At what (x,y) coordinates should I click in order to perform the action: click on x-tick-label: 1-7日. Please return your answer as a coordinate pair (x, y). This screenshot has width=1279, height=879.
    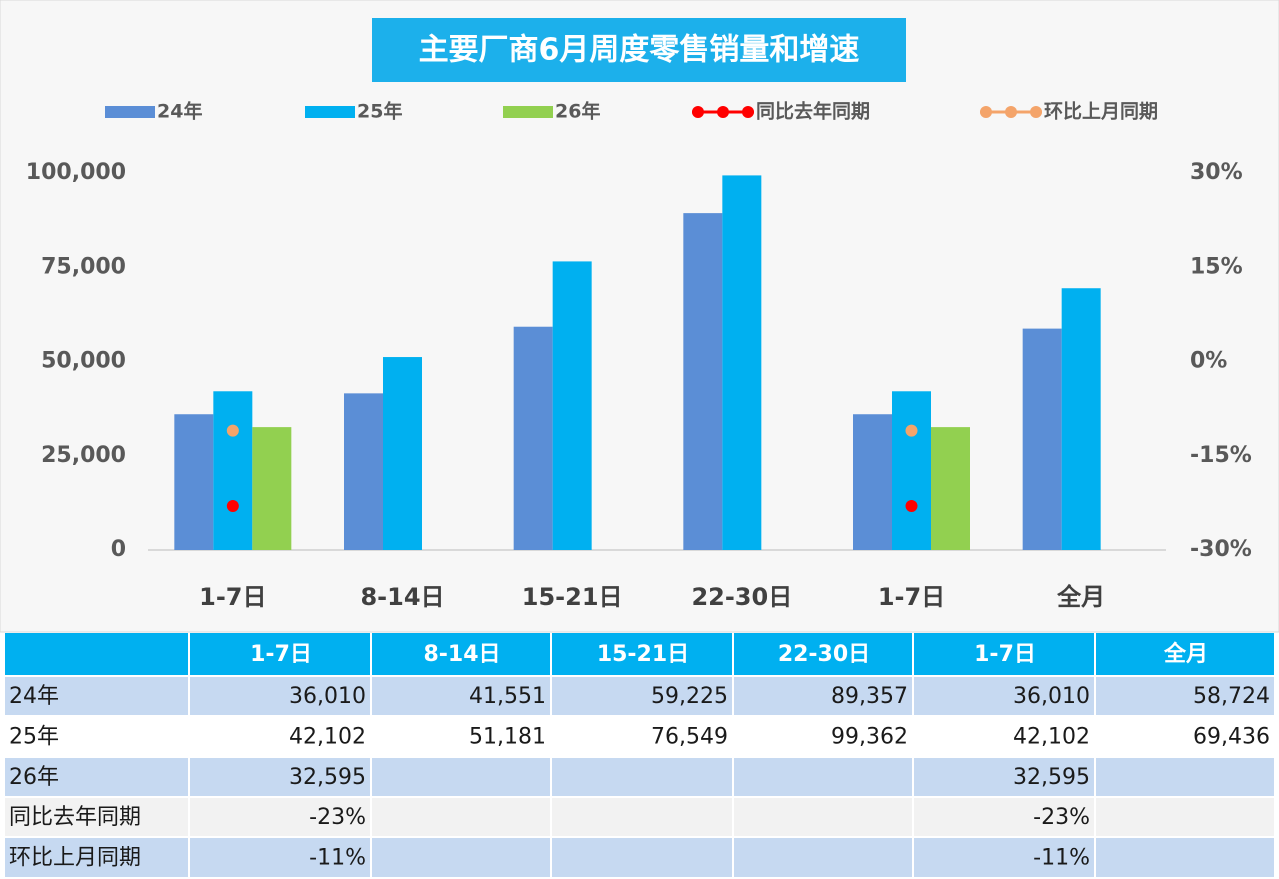
    Looking at the image, I should click on (232, 597).